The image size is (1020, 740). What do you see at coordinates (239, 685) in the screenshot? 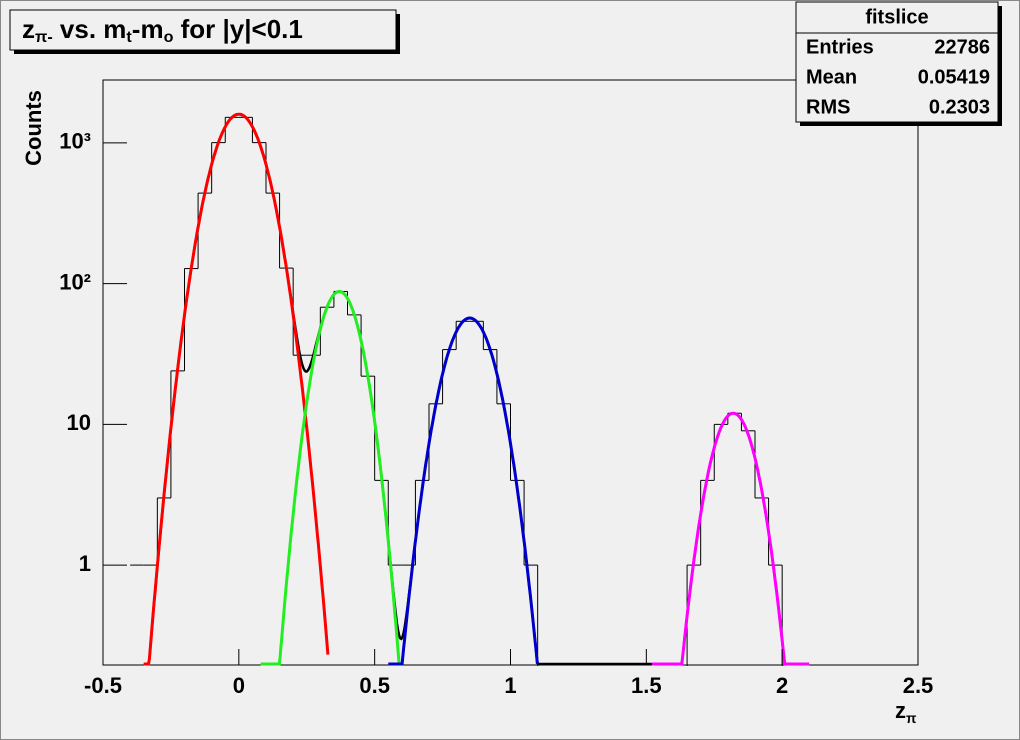
I see `x-tick-label: 0` at bounding box center [239, 685].